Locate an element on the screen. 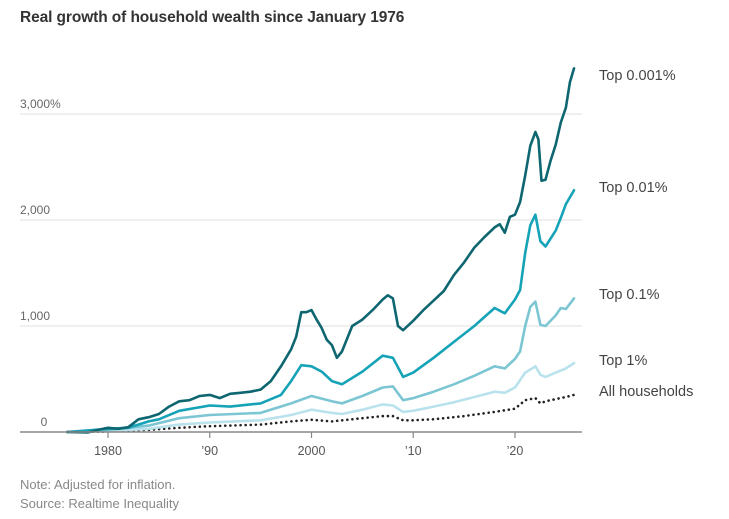  source-text: Source: Realtime Inequality is located at coordinates (99, 503).